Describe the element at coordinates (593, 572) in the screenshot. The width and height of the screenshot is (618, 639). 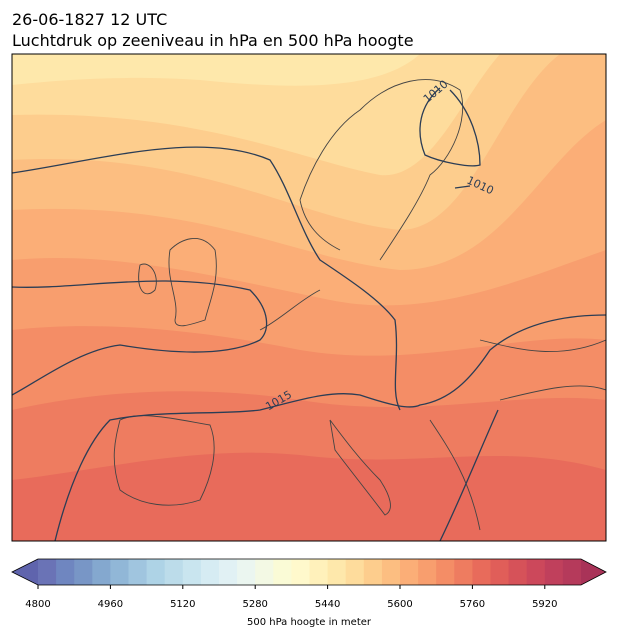
I see `colorbar-over` at that location.